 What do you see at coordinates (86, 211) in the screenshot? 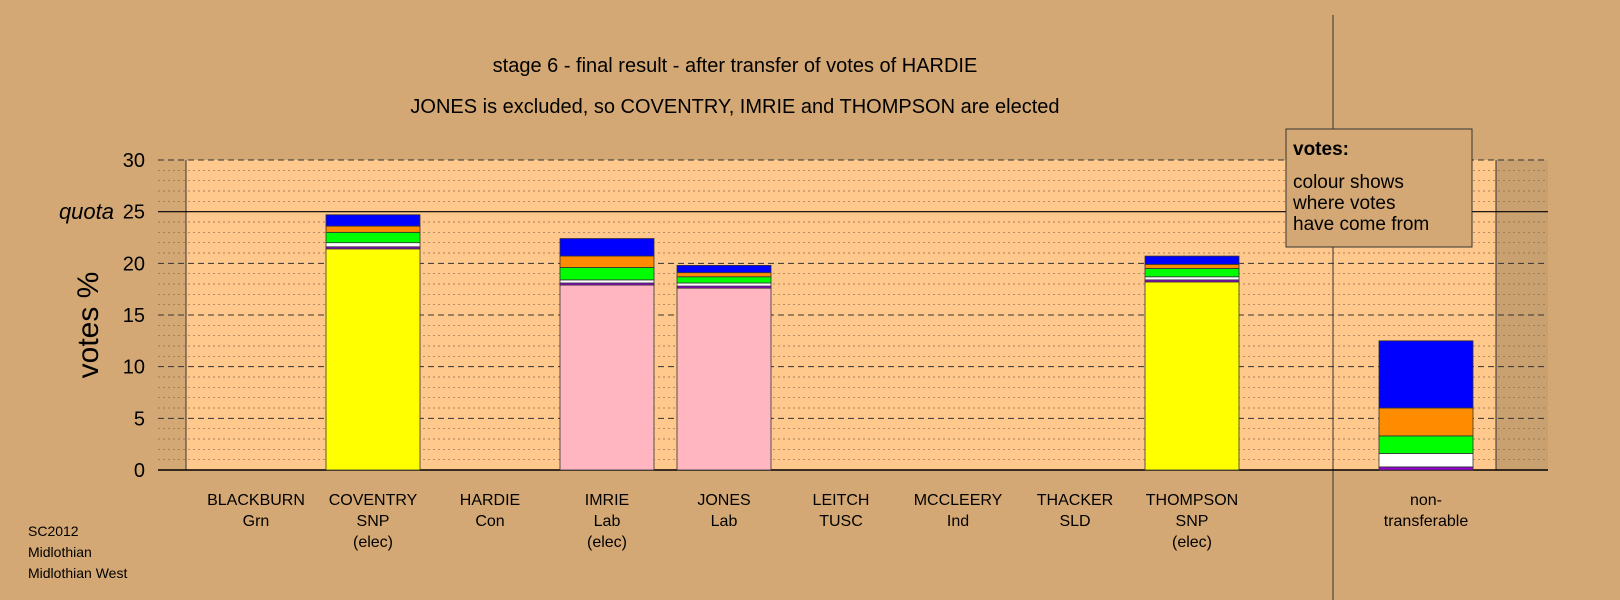
I see `quota-label: quota` at bounding box center [86, 211].